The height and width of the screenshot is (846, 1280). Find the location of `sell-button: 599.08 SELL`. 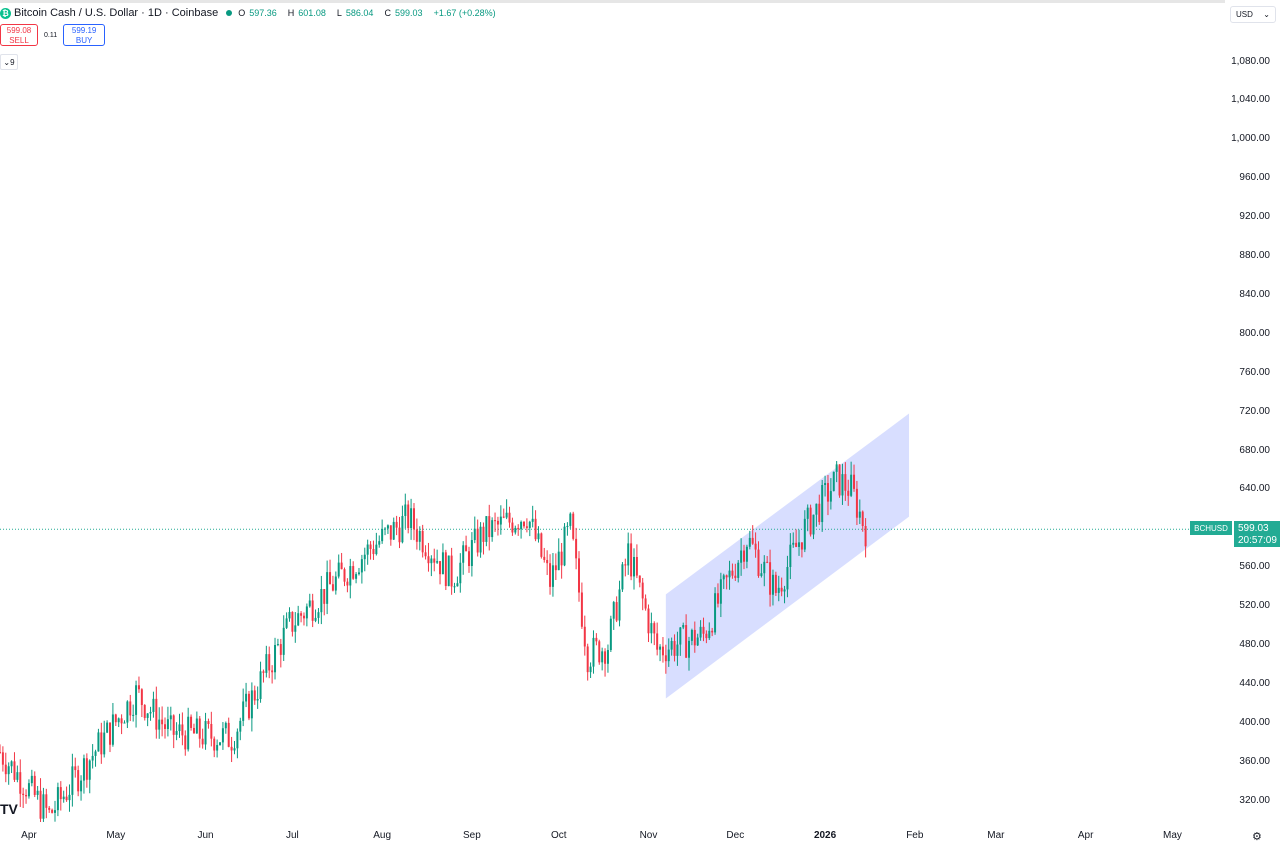

sell-button: 599.08 SELL is located at coordinates (19, 35).